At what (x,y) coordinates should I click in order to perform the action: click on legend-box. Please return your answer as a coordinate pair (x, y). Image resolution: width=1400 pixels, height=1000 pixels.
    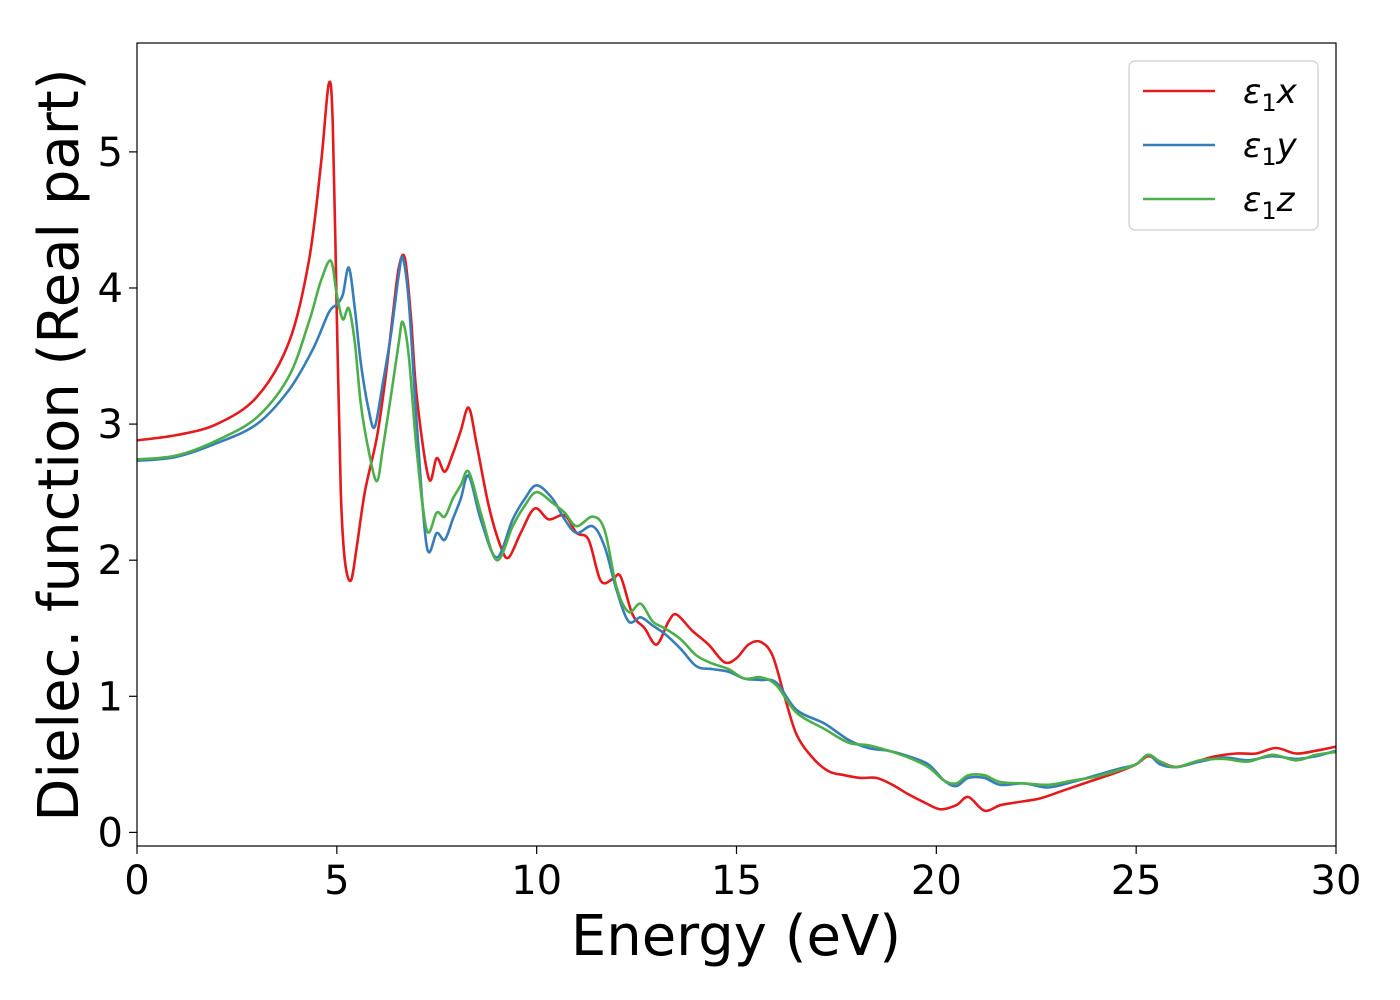
    Looking at the image, I should click on (1223, 145).